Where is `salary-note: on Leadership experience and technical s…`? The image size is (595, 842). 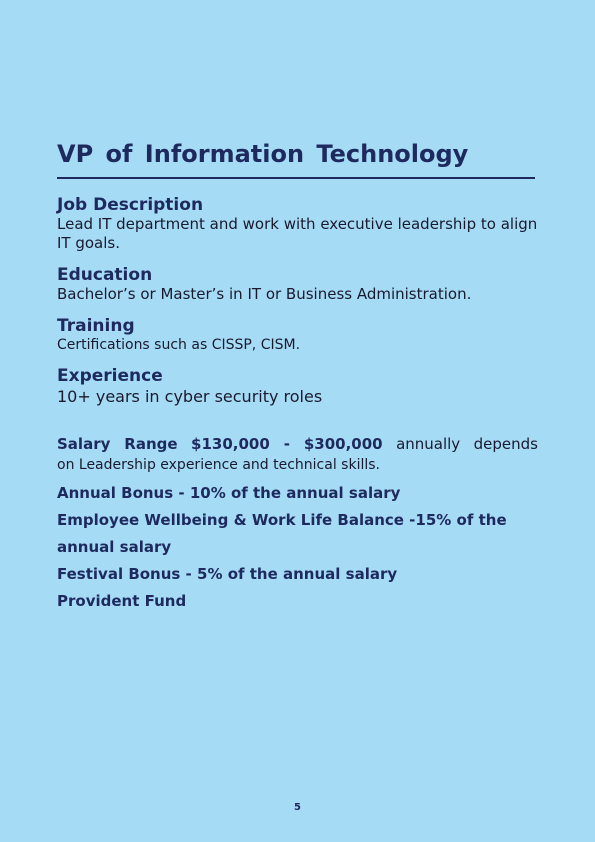 salary-note: on Leadership experience and technical s… is located at coordinates (218, 465).